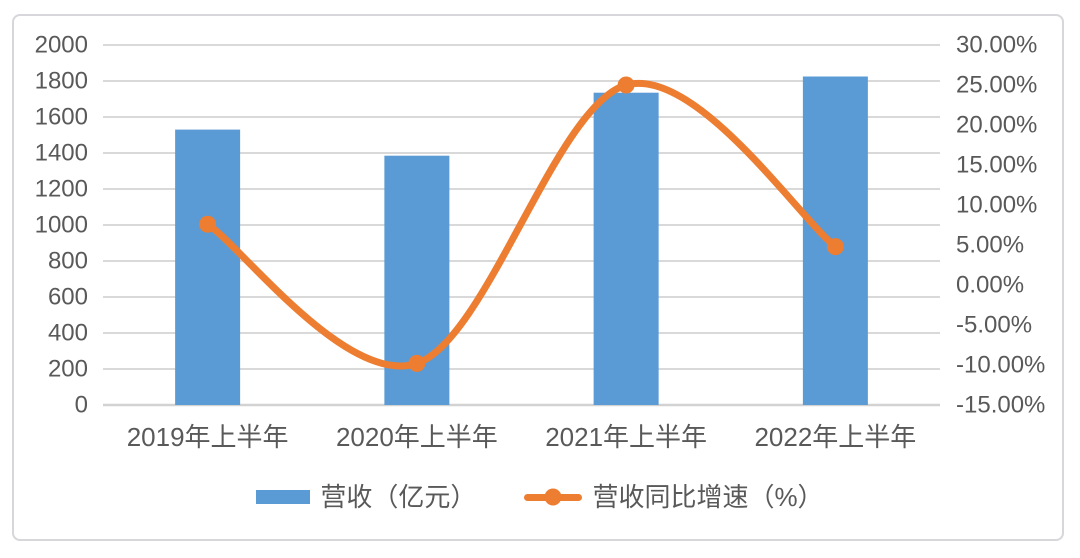 This screenshot has height=558, width=1080. I want to click on svg-text: 2021年上半年, so click(626, 437).